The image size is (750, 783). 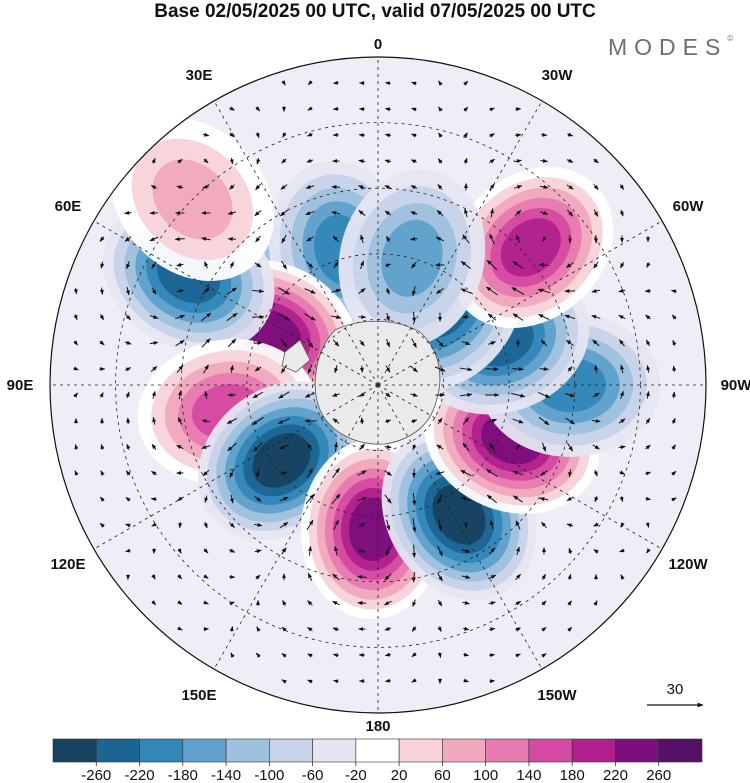 I want to click on colorbar-tick-label: -260, so click(x=96, y=775).